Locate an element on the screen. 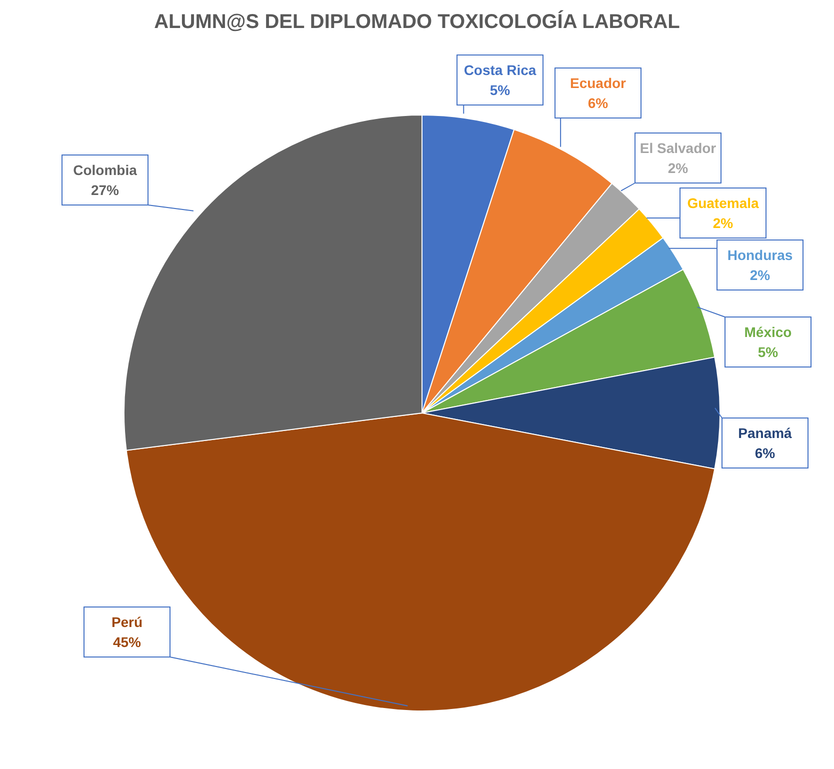 The height and width of the screenshot is (769, 834). slice-label: Panamá is located at coordinates (765, 433).